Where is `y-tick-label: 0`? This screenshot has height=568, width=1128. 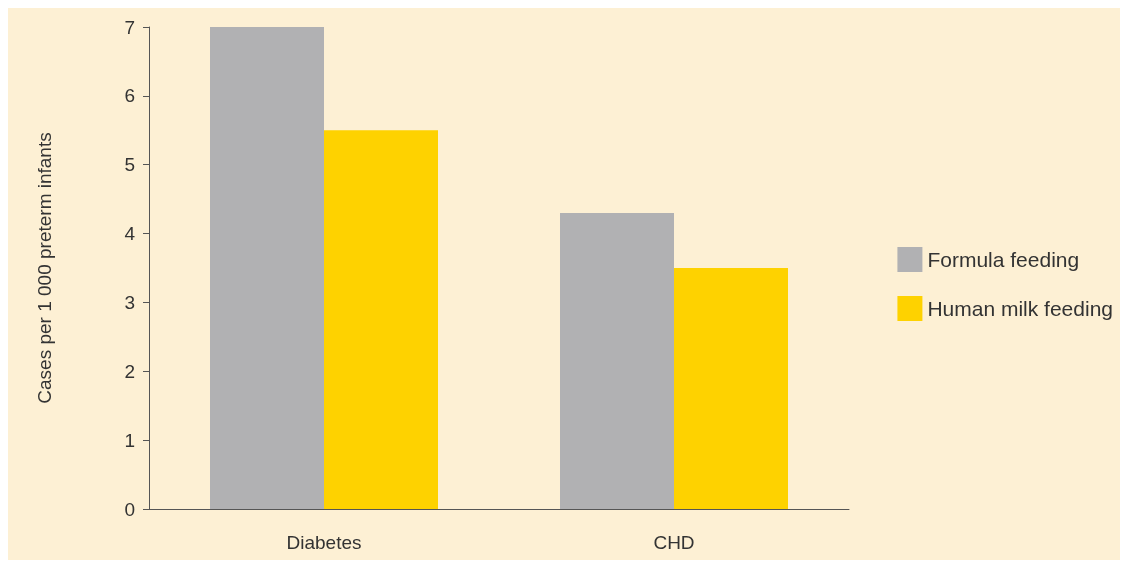 y-tick-label: 0 is located at coordinates (129, 509).